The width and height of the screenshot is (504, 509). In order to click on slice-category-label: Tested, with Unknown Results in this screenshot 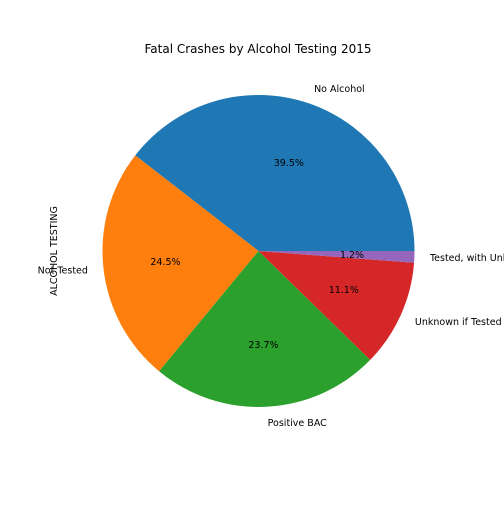, I will do `click(466, 258)`.